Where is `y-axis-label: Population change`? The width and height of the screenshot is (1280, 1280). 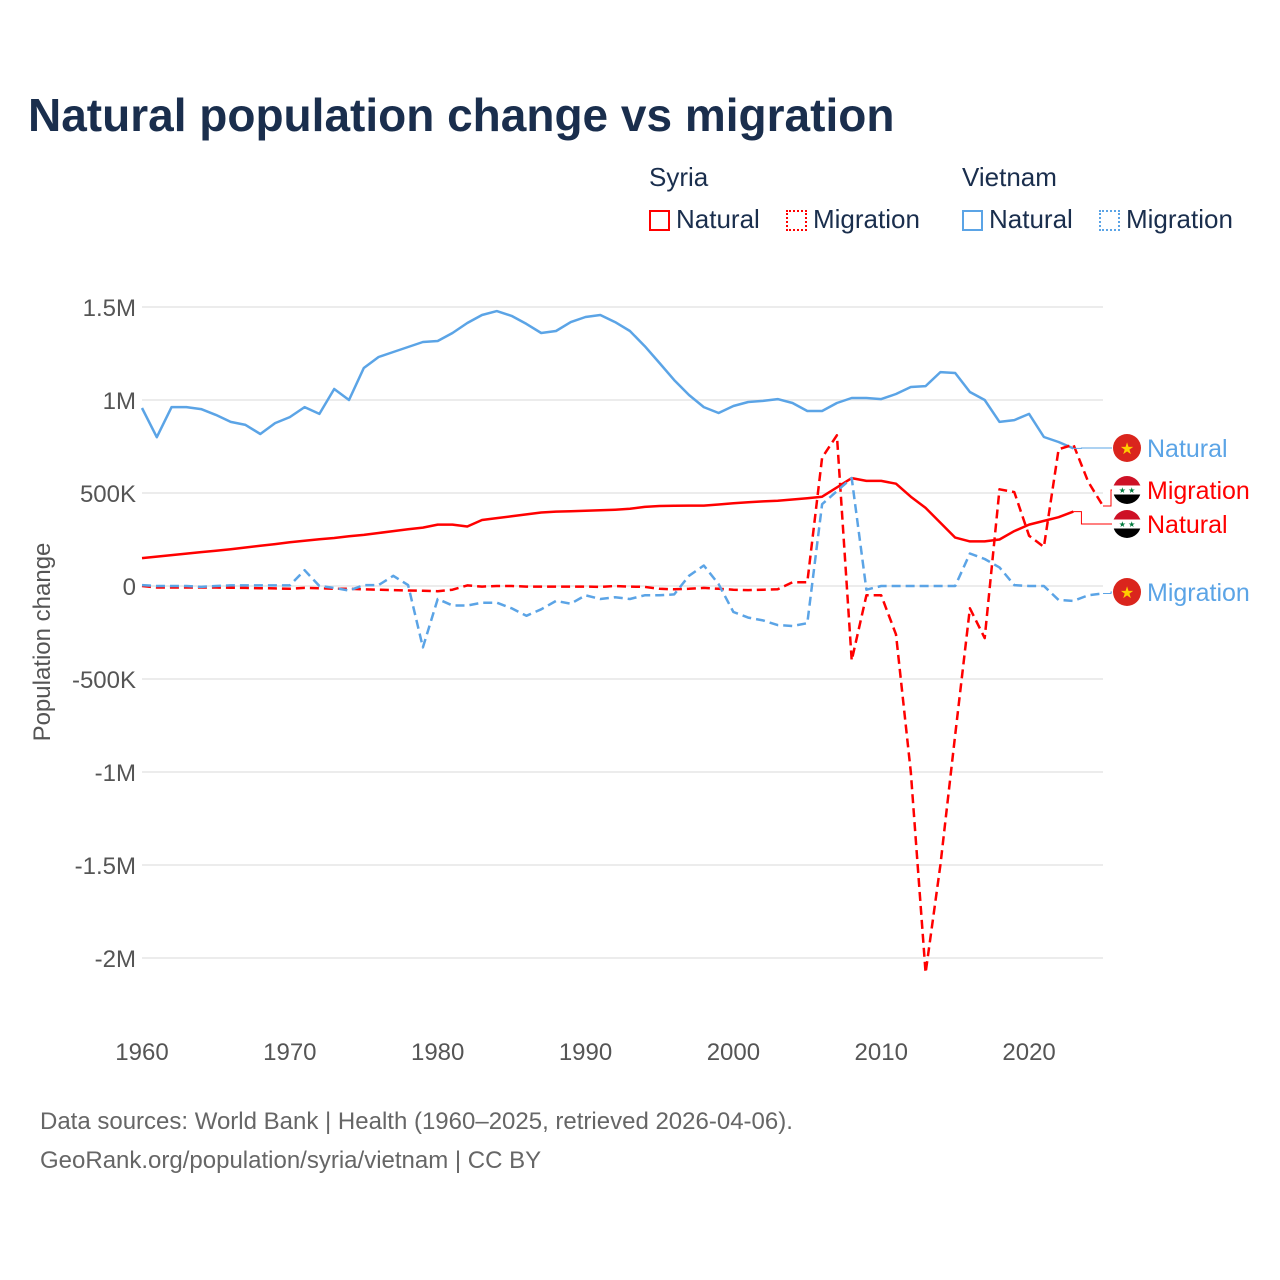 y-axis-label: Population change is located at coordinates (42, 642).